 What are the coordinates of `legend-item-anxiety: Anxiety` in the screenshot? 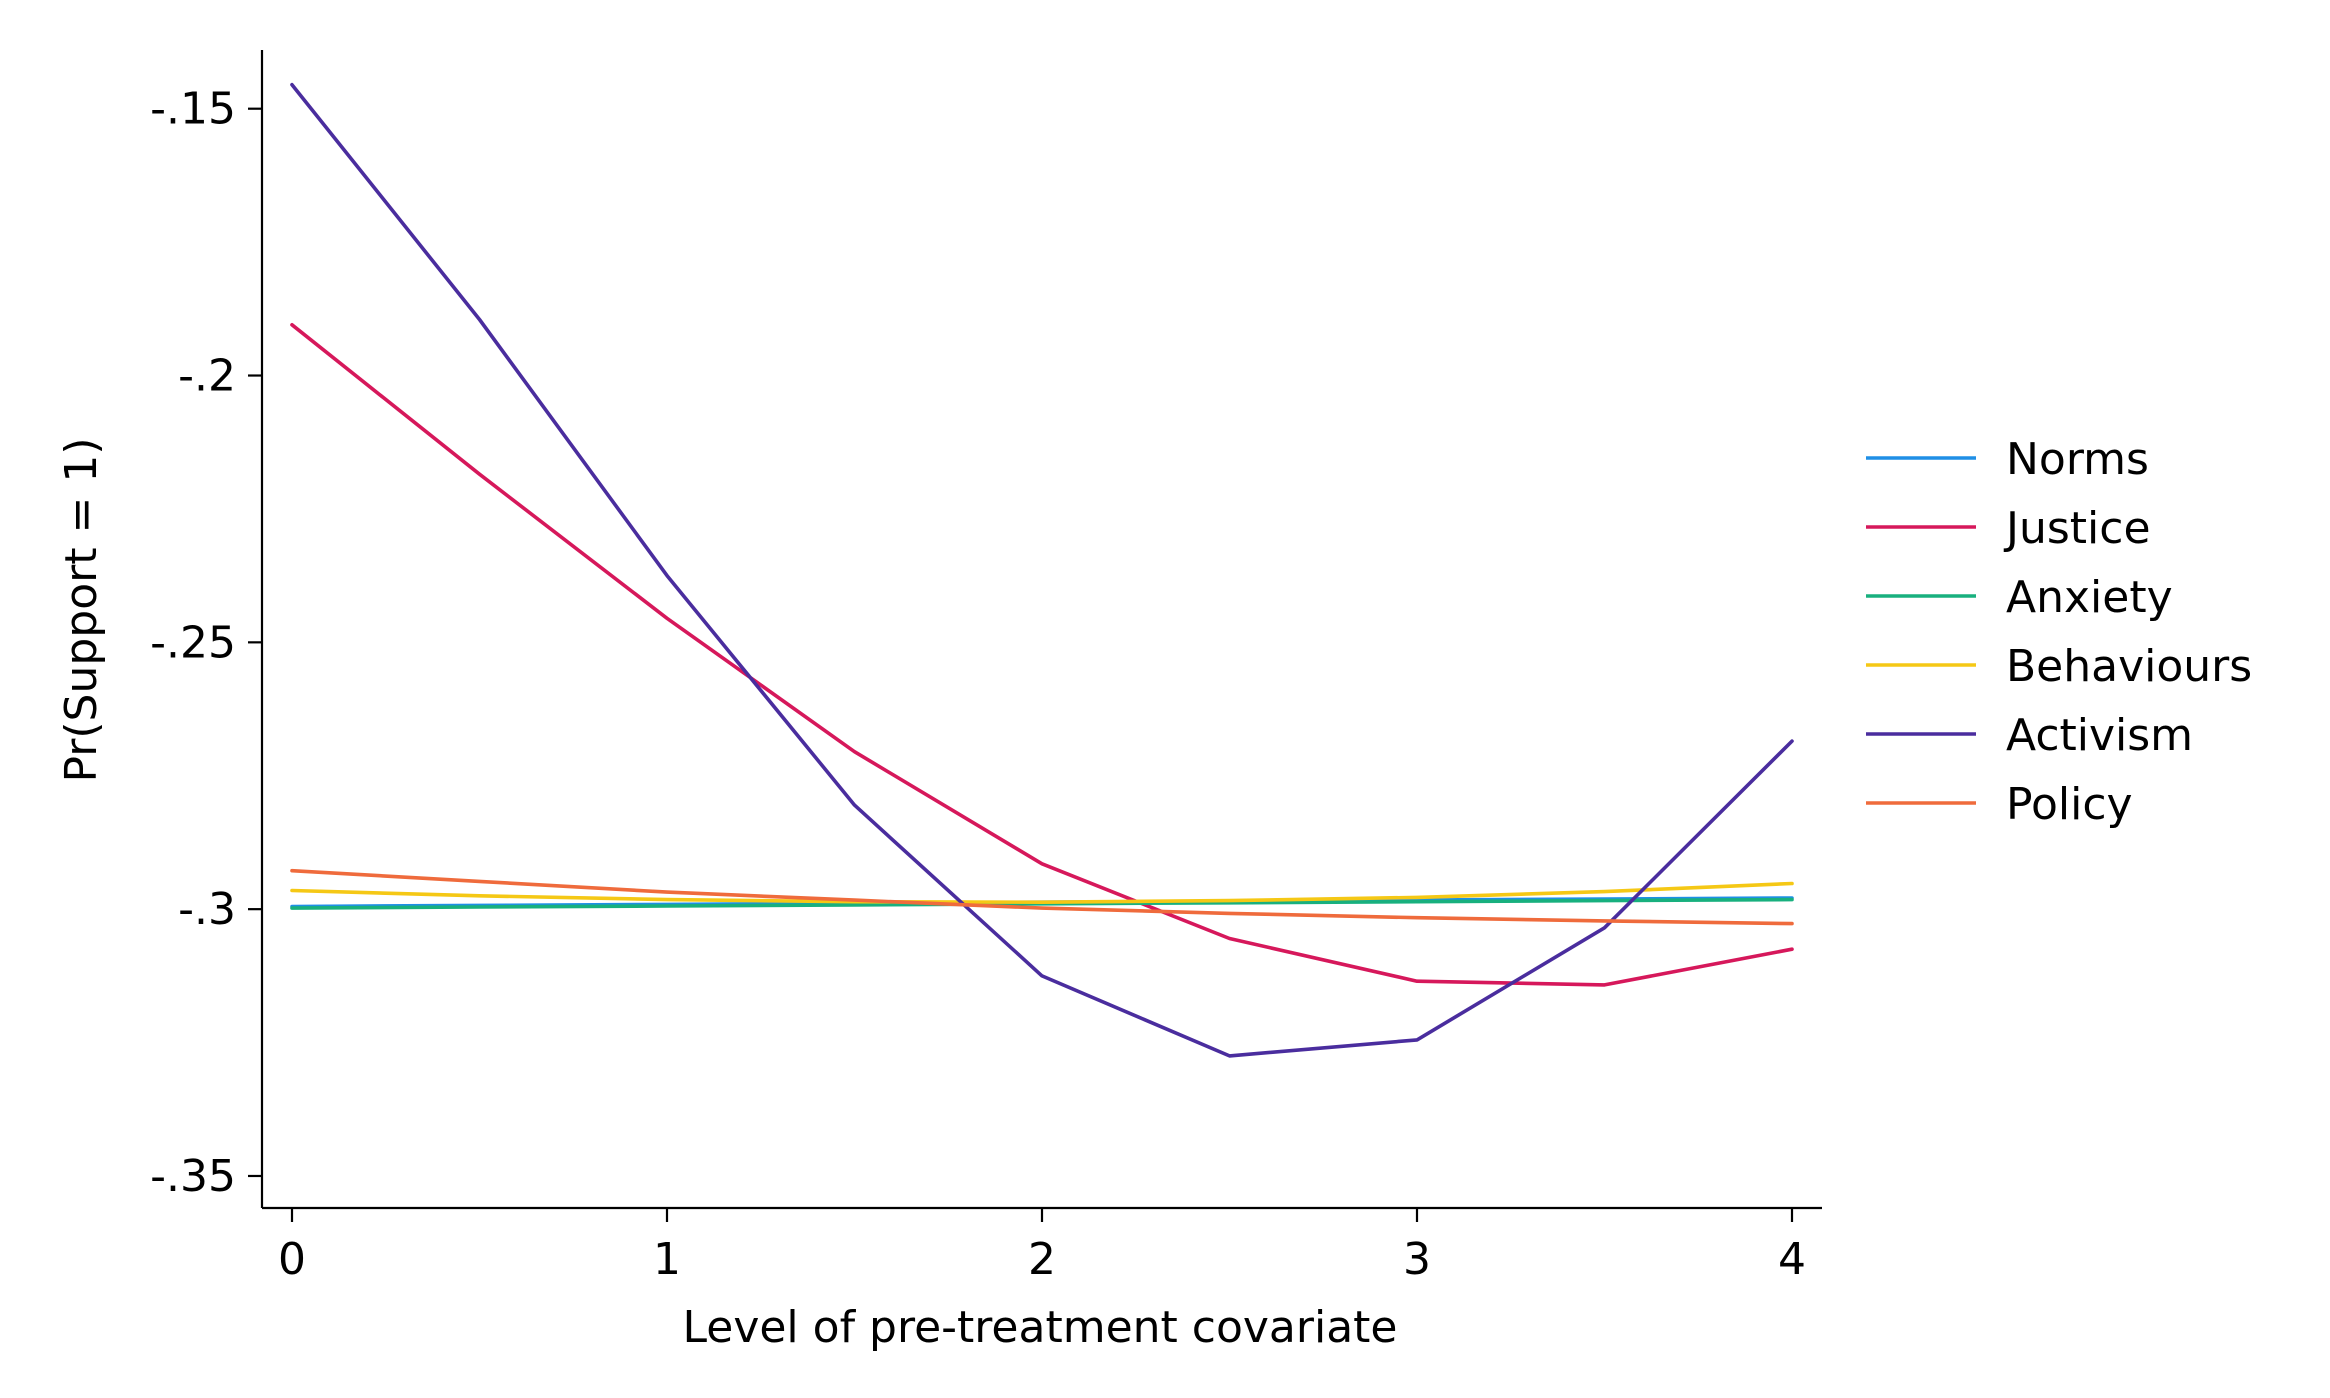 It's located at (2019, 597).